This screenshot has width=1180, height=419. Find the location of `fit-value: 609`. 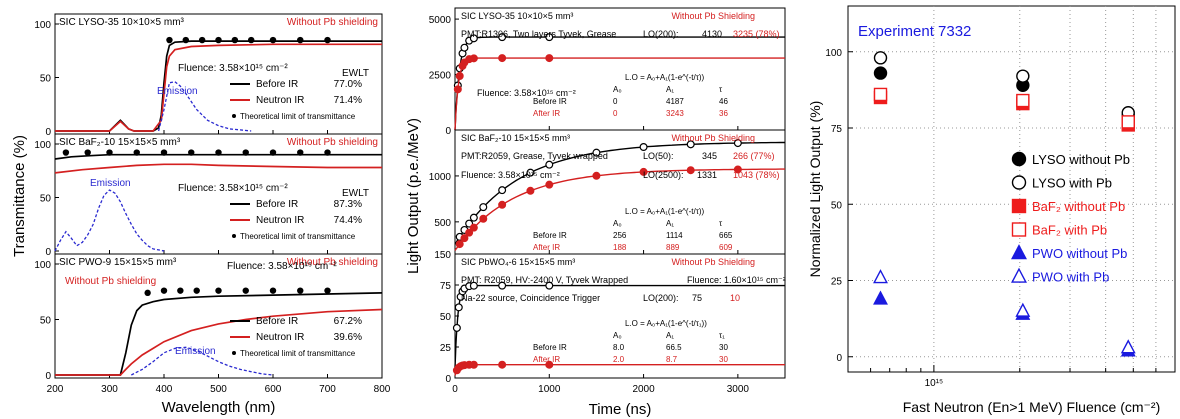

fit-value: 609 is located at coordinates (726, 247).